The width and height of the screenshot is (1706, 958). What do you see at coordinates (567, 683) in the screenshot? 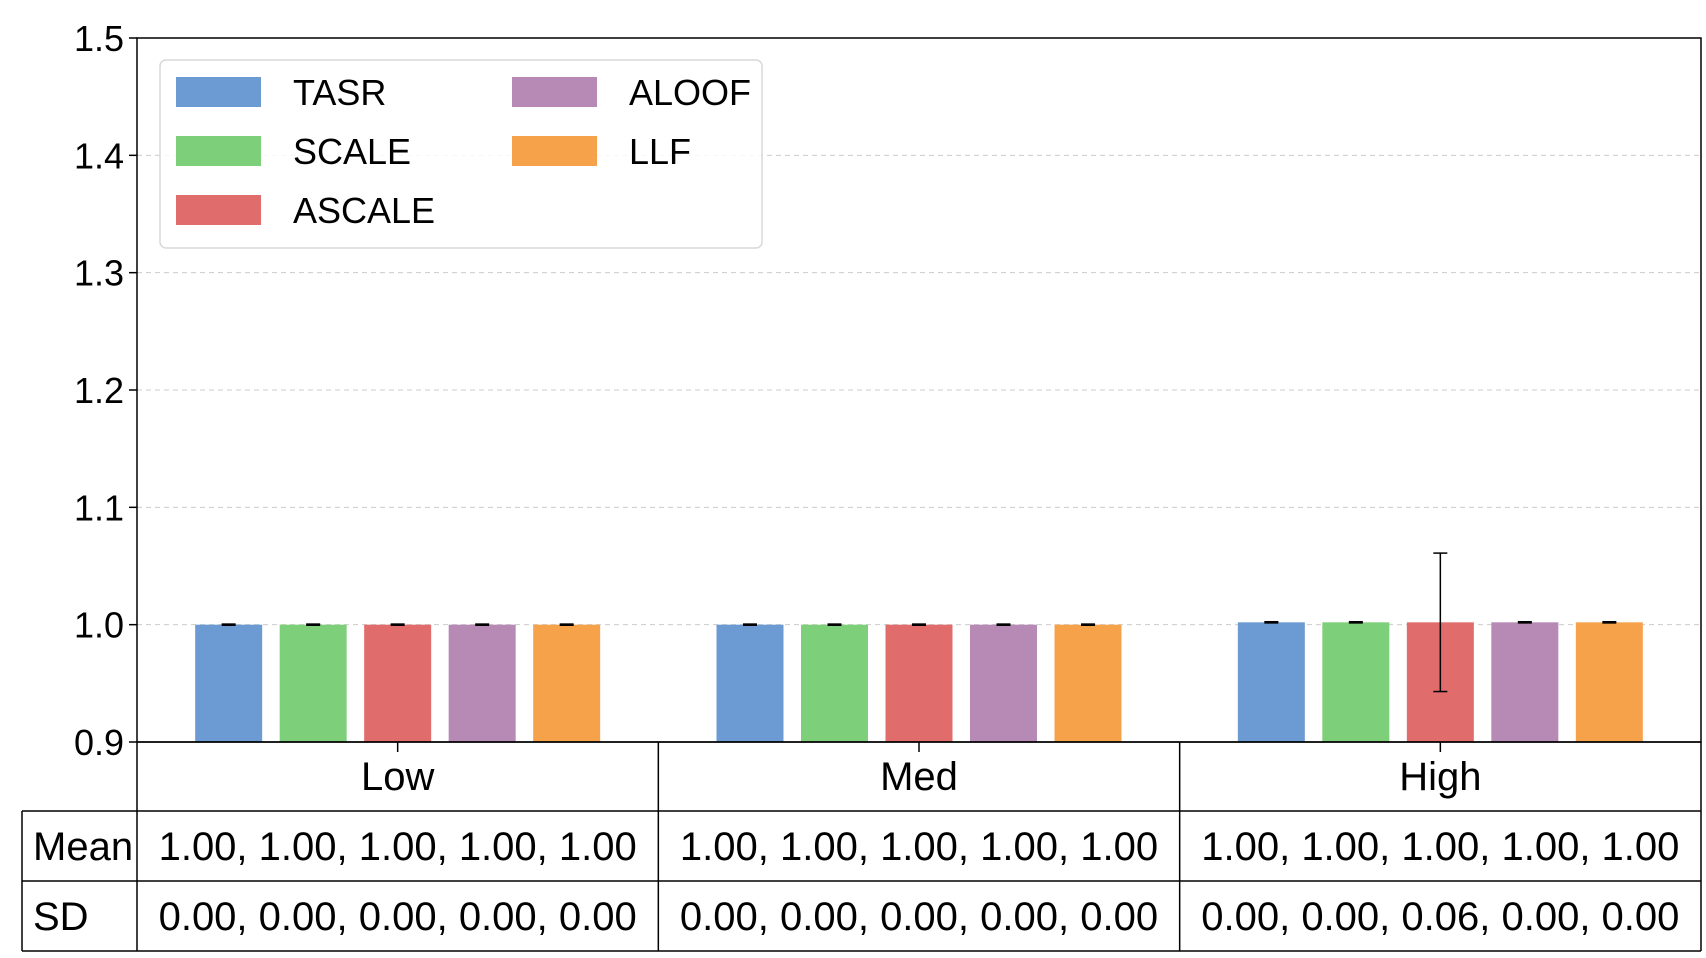
I see `bar-llf-low` at bounding box center [567, 683].